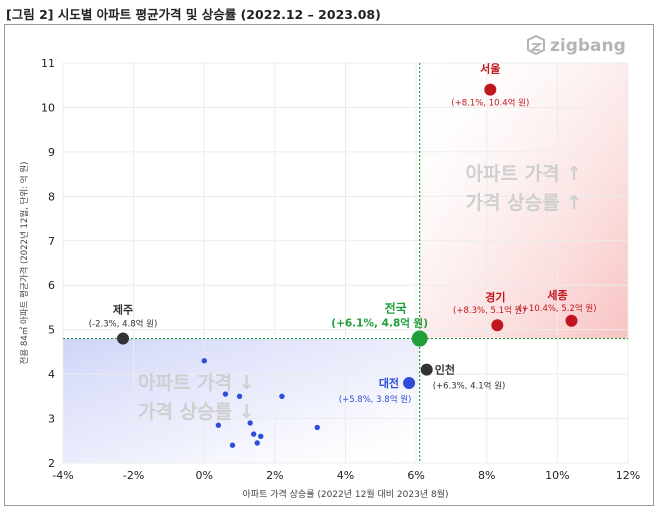  What do you see at coordinates (48, 263) in the screenshot?
I see `y-axis-ticks: 2 3 4 5 6 7 8 9 10 11` at bounding box center [48, 263].